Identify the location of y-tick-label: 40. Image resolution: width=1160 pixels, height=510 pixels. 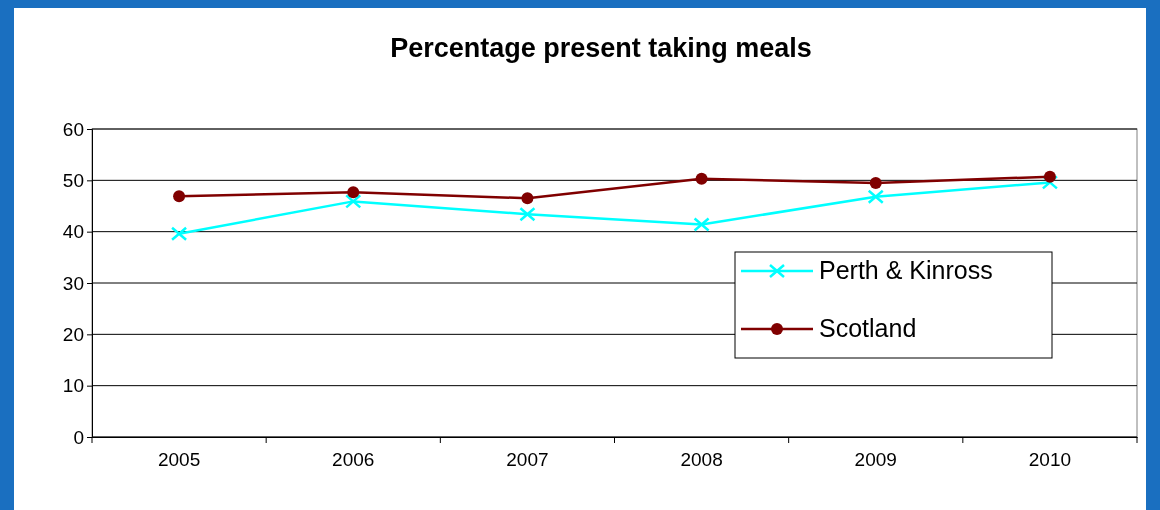
(73, 232).